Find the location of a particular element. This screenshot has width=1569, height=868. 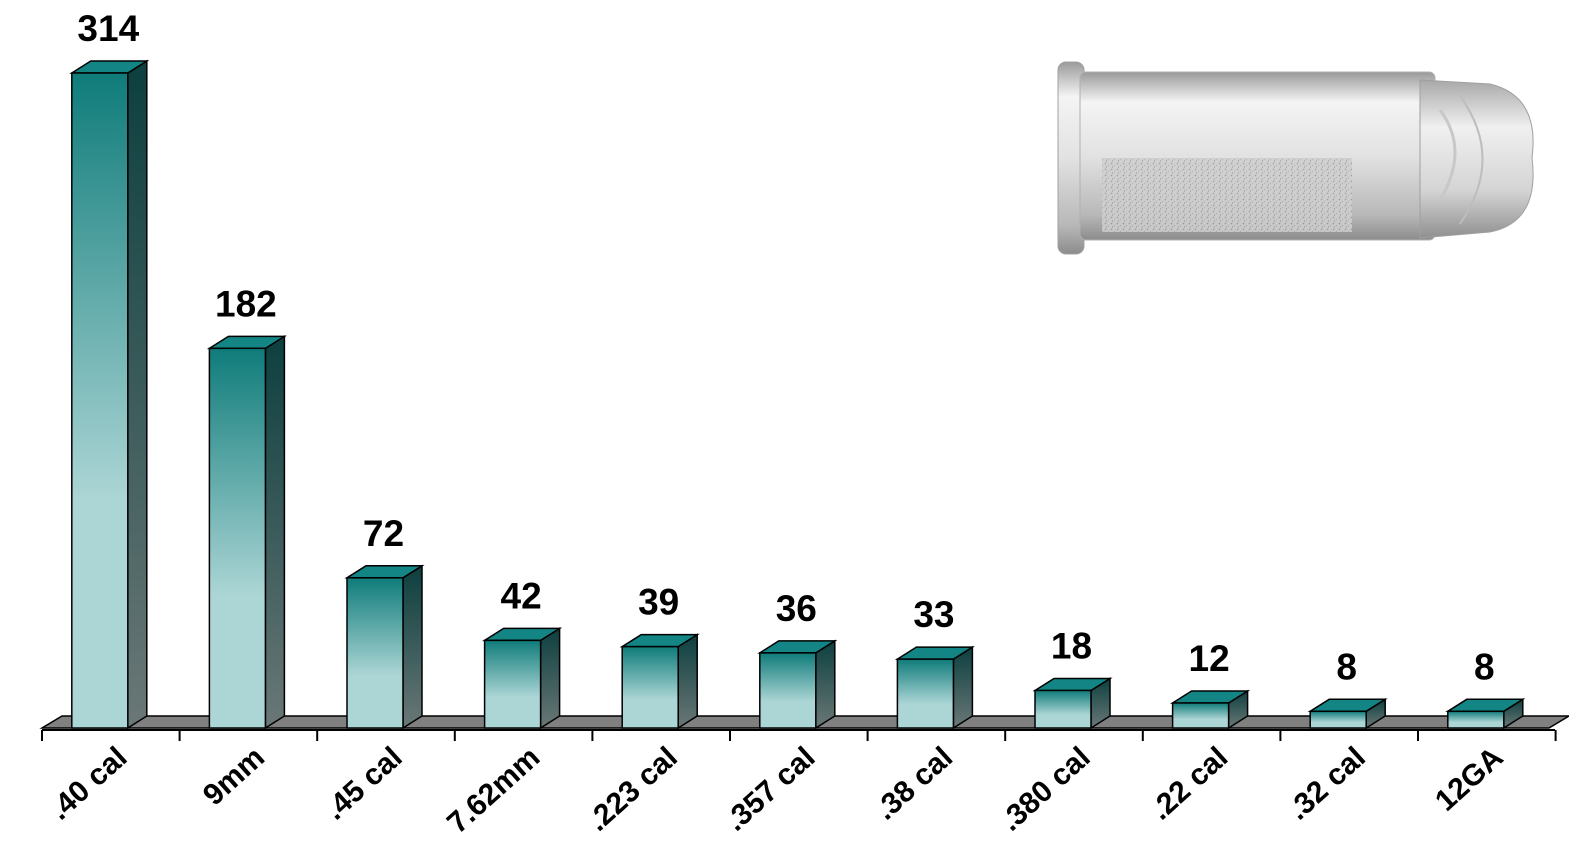

data-label: 33 is located at coordinates (933, 614).